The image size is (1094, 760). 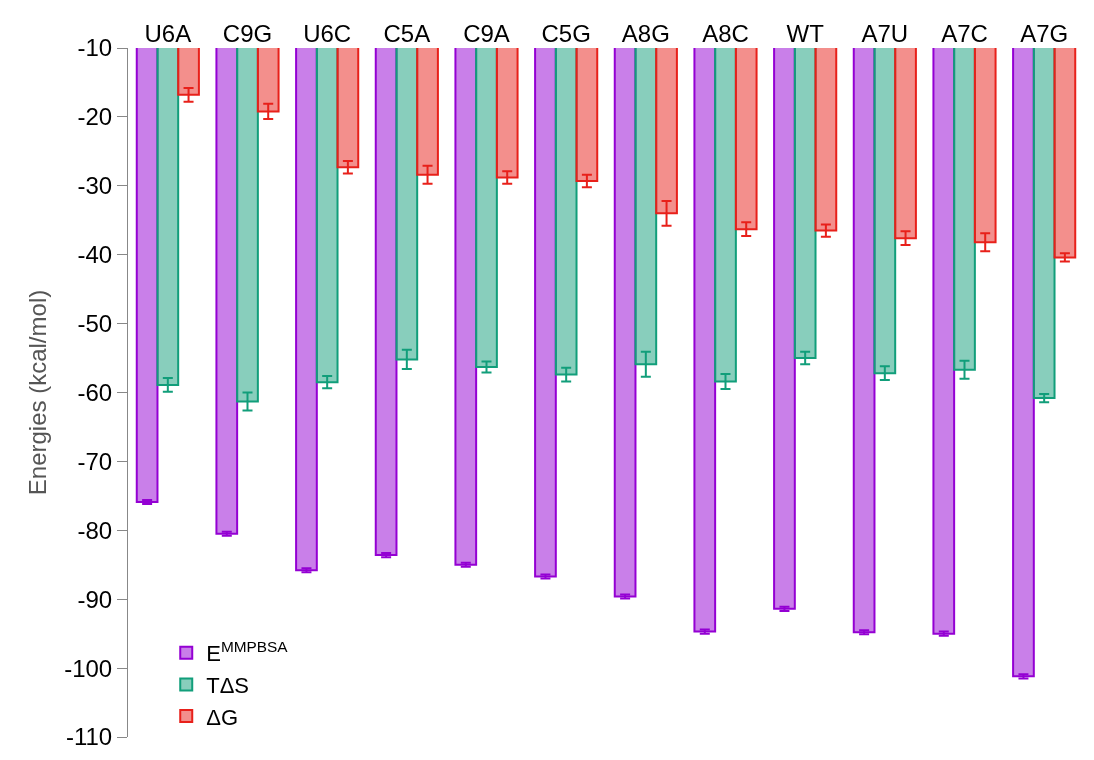 I want to click on x-tick-label: C9G, so click(x=247, y=34).